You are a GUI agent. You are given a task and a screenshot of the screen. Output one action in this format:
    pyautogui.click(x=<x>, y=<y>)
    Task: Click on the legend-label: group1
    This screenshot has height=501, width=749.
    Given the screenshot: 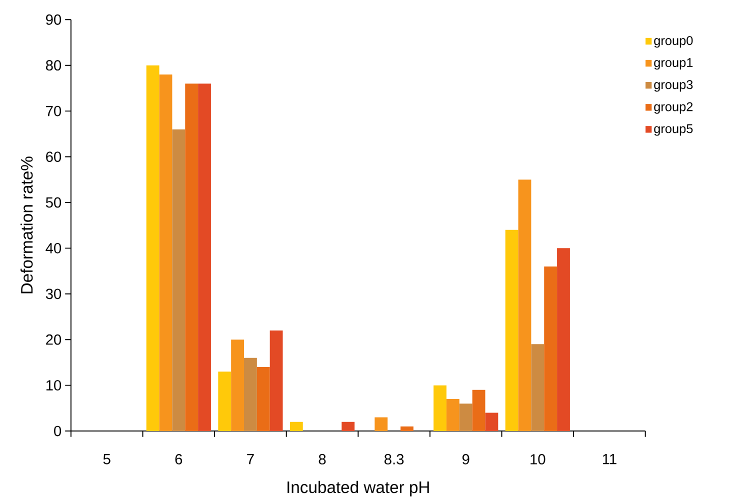 What is the action you would take?
    pyautogui.click(x=673, y=64)
    